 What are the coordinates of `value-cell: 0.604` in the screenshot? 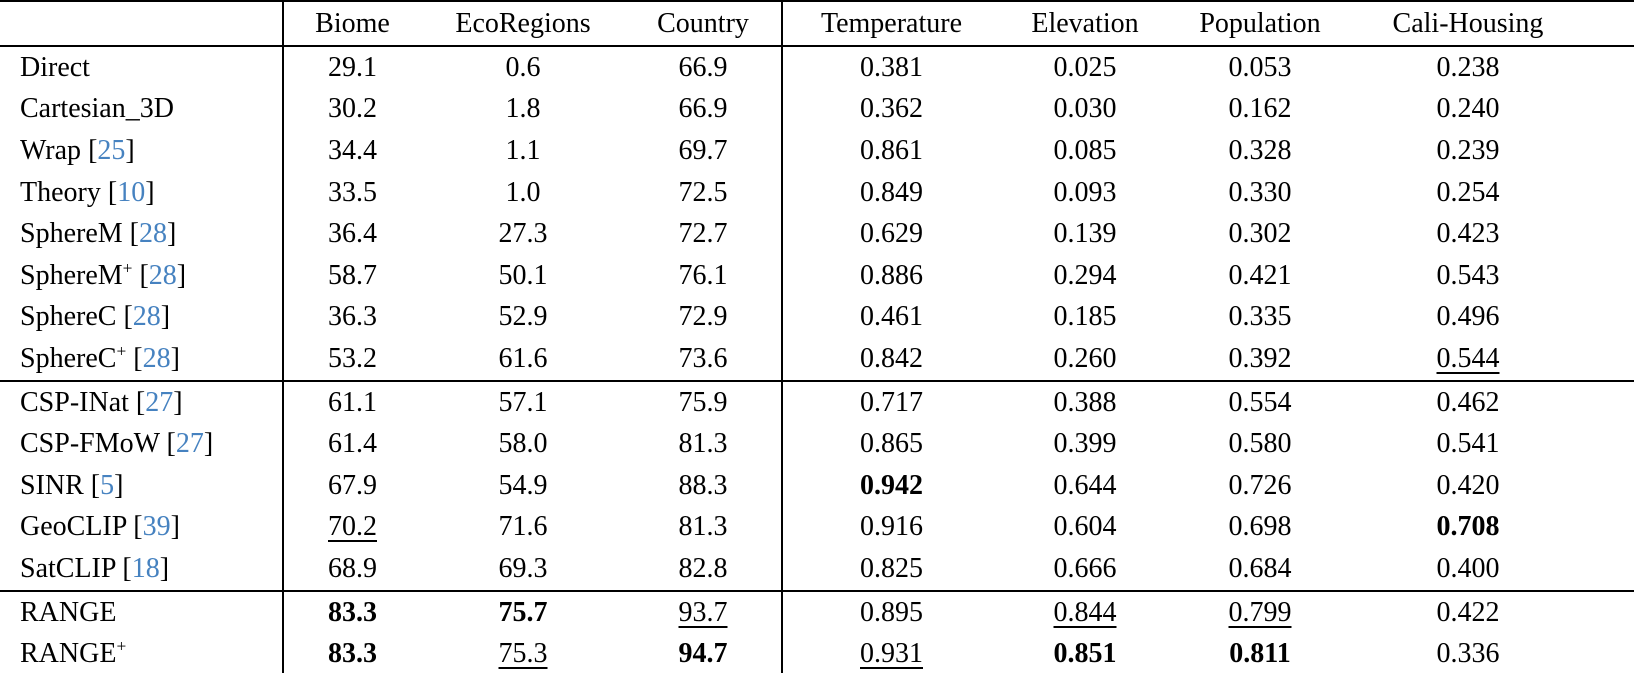 It's located at (1085, 527).